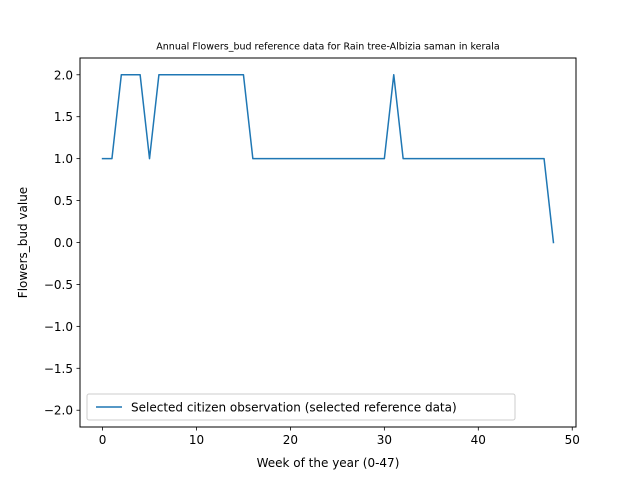 The height and width of the screenshot is (480, 640). I want to click on x-tick-label: 30, so click(384, 440).